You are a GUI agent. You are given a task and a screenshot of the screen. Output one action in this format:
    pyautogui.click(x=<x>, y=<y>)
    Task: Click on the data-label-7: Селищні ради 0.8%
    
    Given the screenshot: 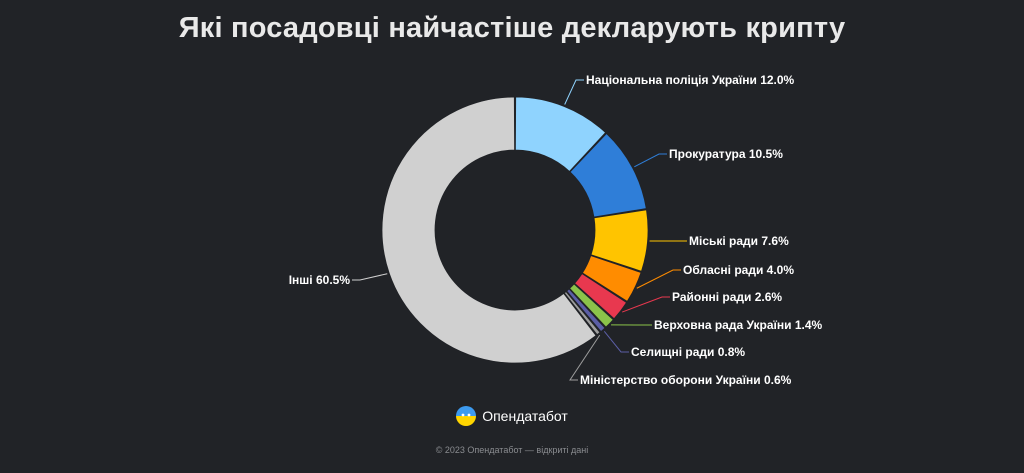 What is the action you would take?
    pyautogui.click(x=688, y=352)
    